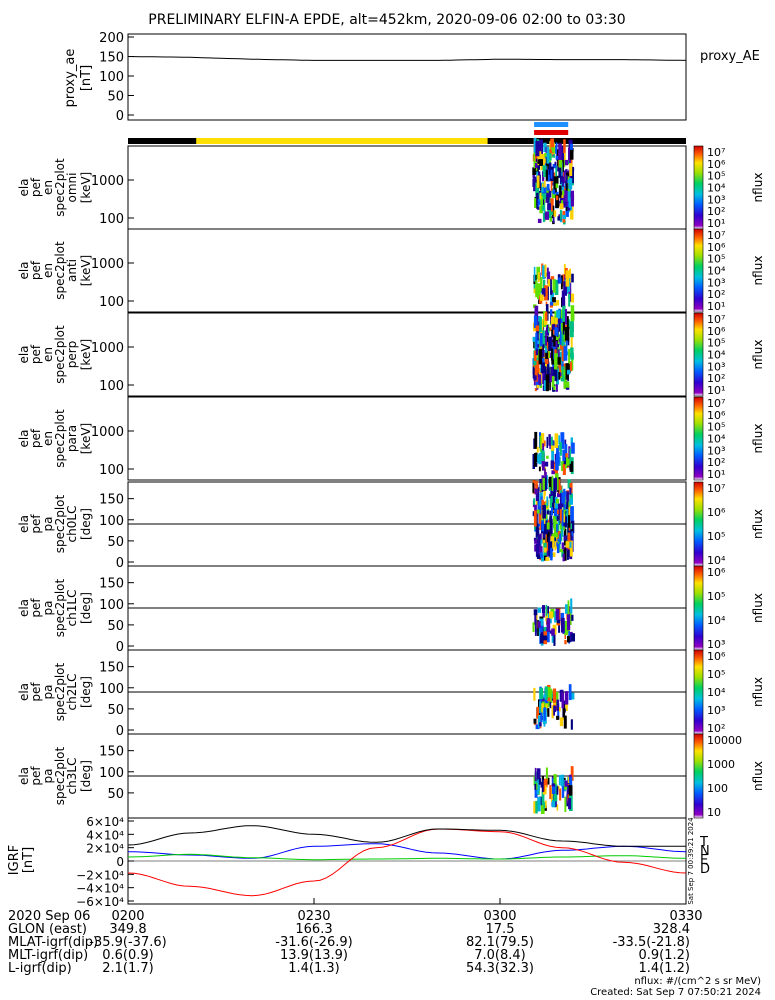 This screenshot has width=775, height=1000. Describe the element at coordinates (716, 259) in the screenshot. I see `energy-colorbar-tick-label: 10⁵` at that location.